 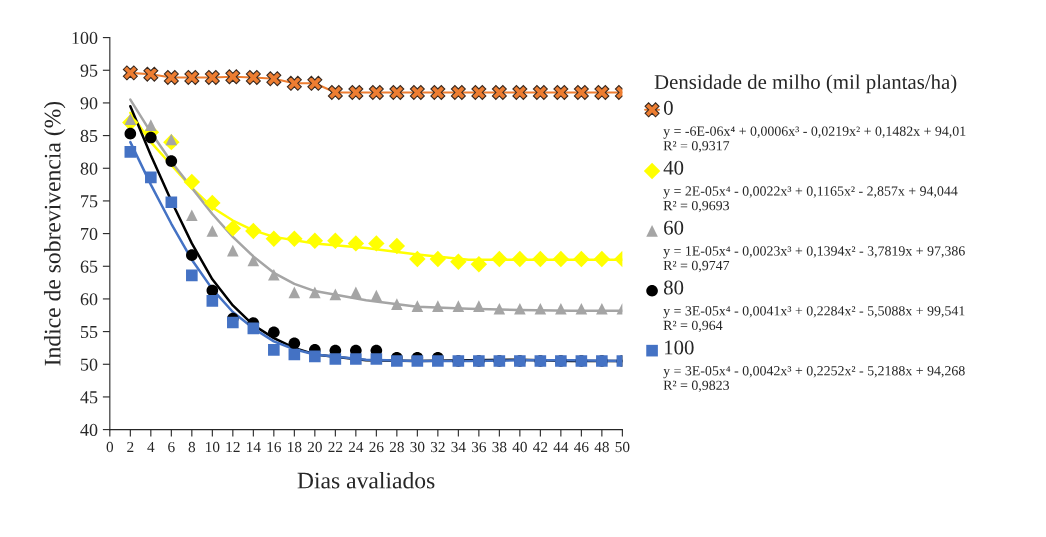 What do you see at coordinates (213, 447) in the screenshot?
I see `x-tick-label: 10` at bounding box center [213, 447].